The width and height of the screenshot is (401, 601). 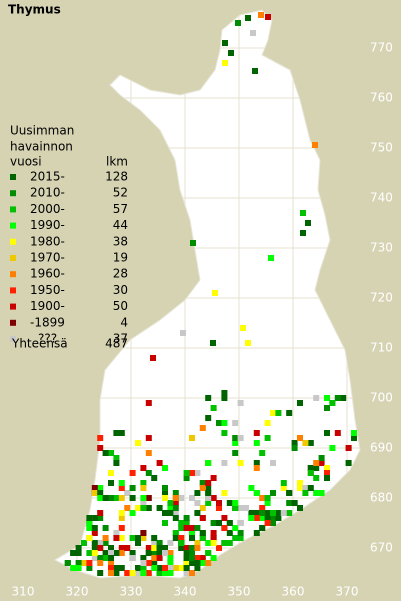 I want to click on legend-label: 1980-, so click(x=47, y=241).